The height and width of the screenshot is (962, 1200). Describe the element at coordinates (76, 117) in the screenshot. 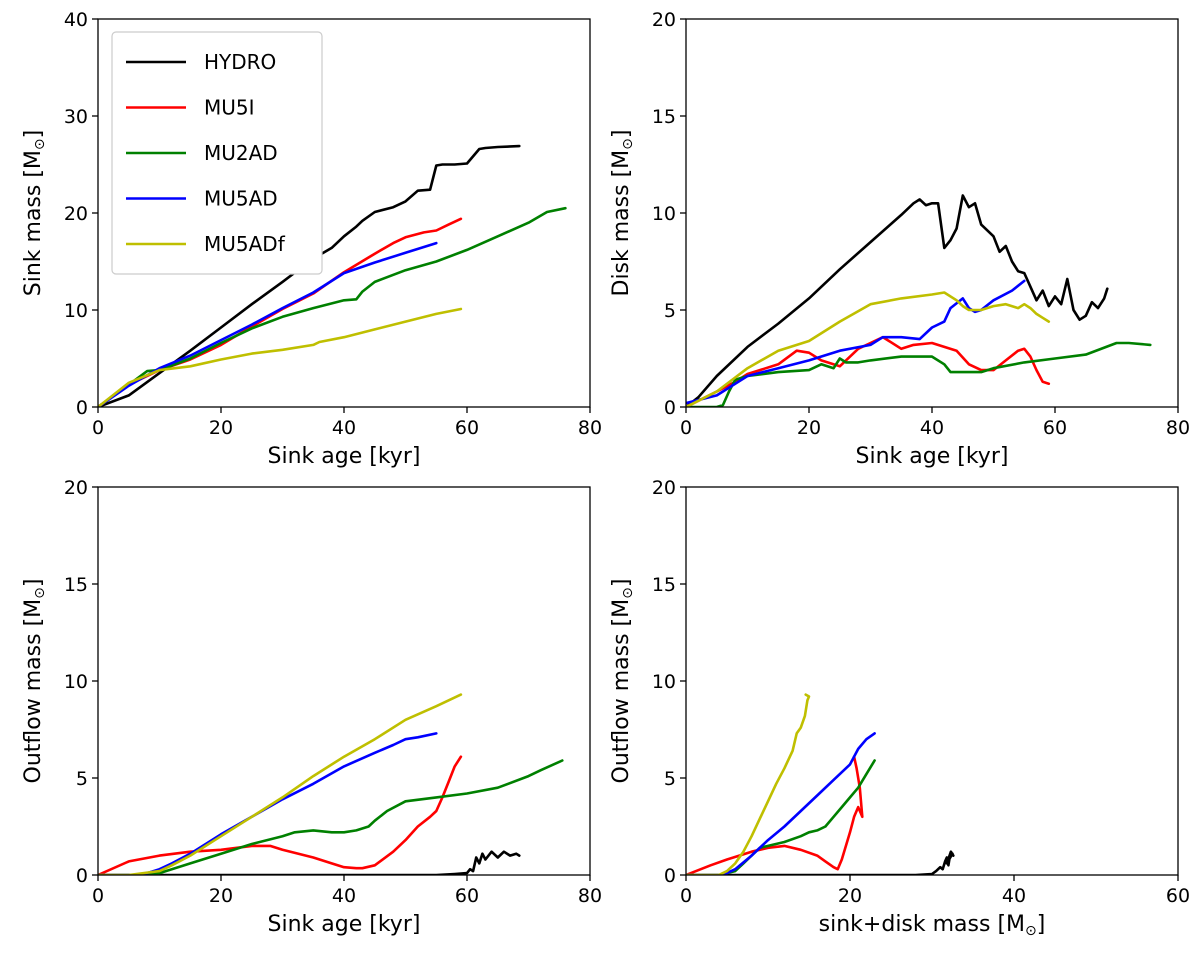

I see `y-tick-label: 30` at that location.